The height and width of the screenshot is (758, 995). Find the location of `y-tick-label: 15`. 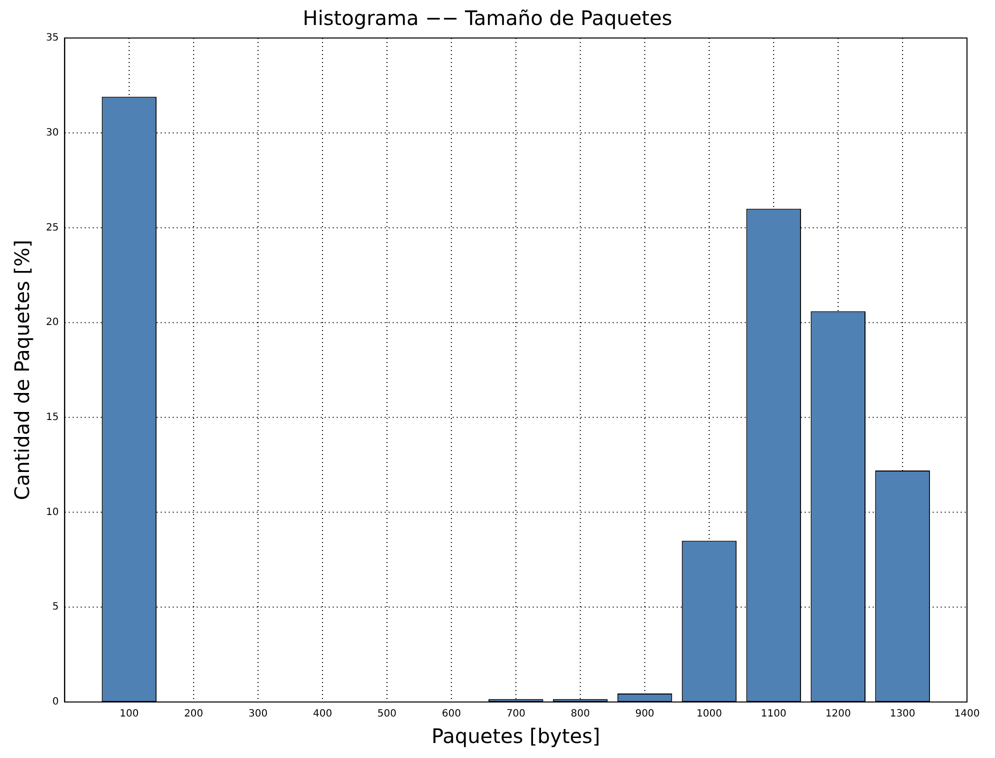

y-tick-label: 15 is located at coordinates (52, 418).